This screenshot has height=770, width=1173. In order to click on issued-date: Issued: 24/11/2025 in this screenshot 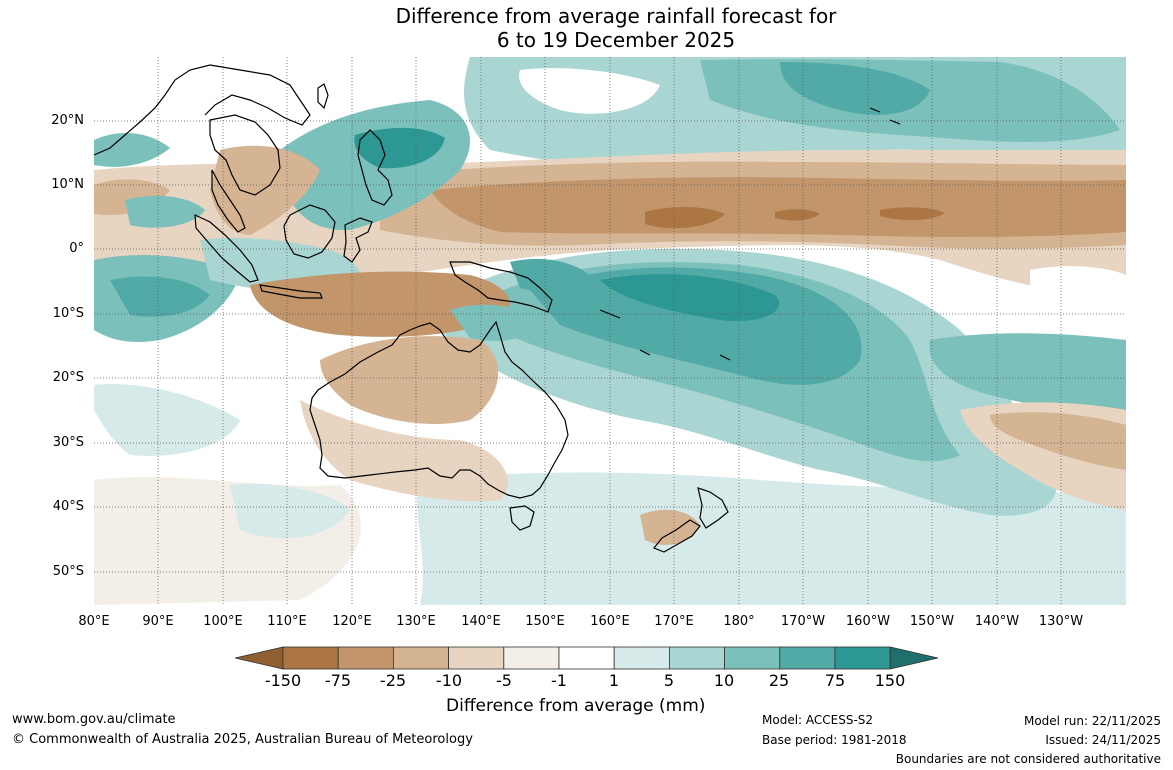, I will do `click(1103, 740)`.